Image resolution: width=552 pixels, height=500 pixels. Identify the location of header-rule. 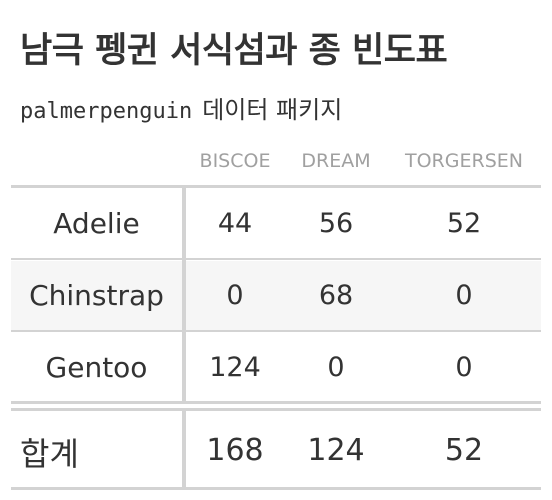
(276, 186).